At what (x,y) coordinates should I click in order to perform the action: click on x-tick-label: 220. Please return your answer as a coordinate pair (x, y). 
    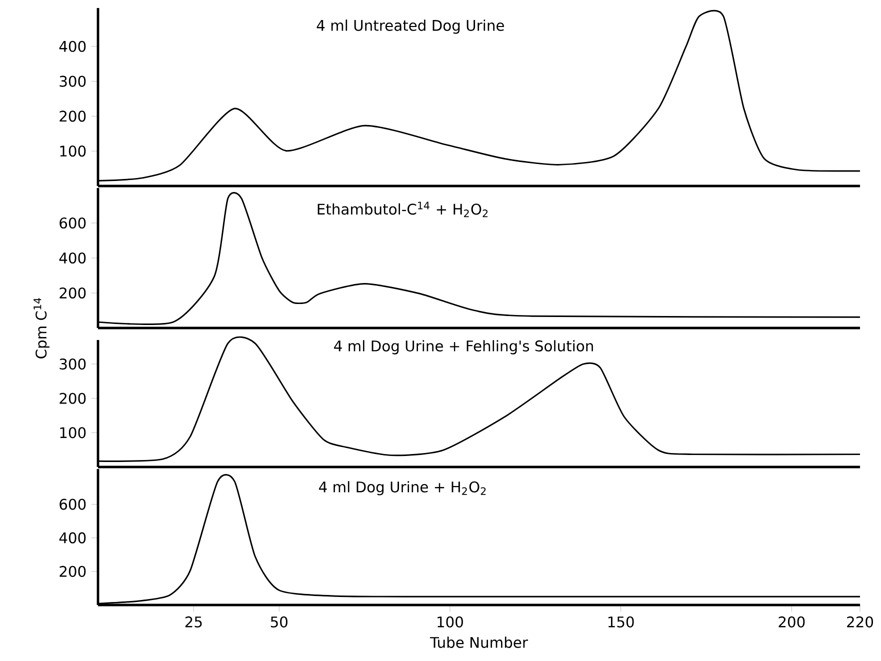
    Looking at the image, I should click on (860, 622).